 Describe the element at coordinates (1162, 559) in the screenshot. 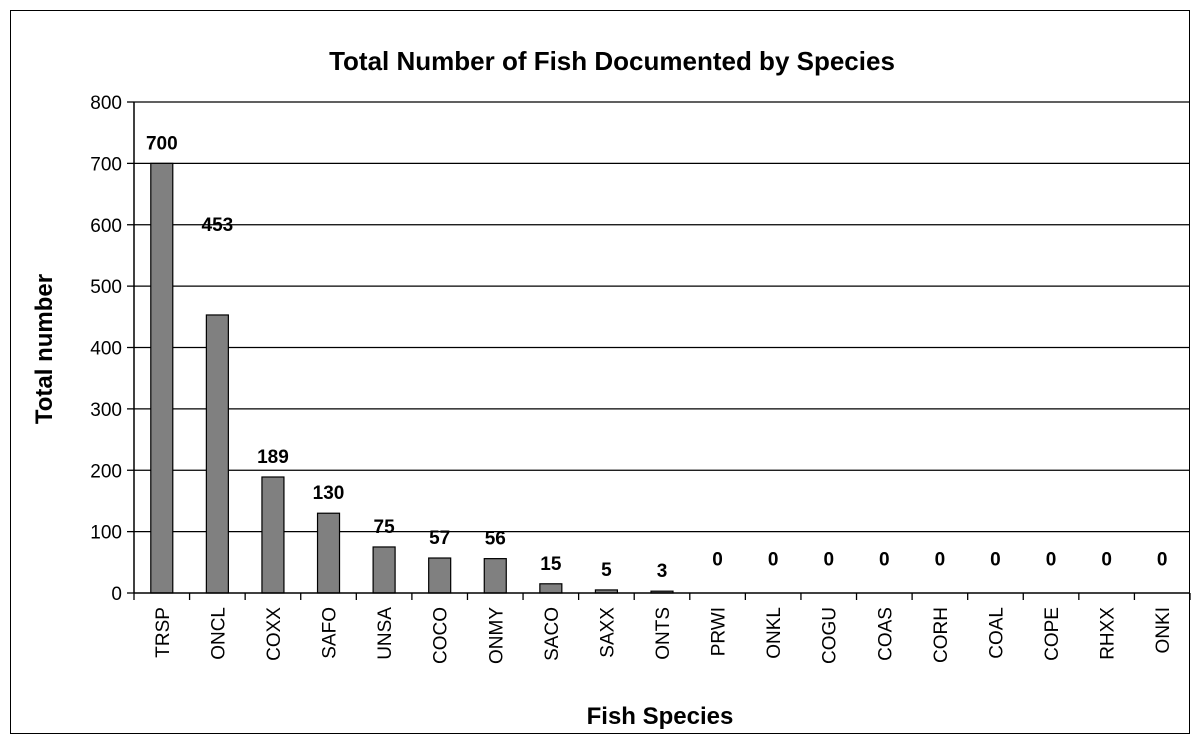

I see `data-label-onki: 0` at that location.